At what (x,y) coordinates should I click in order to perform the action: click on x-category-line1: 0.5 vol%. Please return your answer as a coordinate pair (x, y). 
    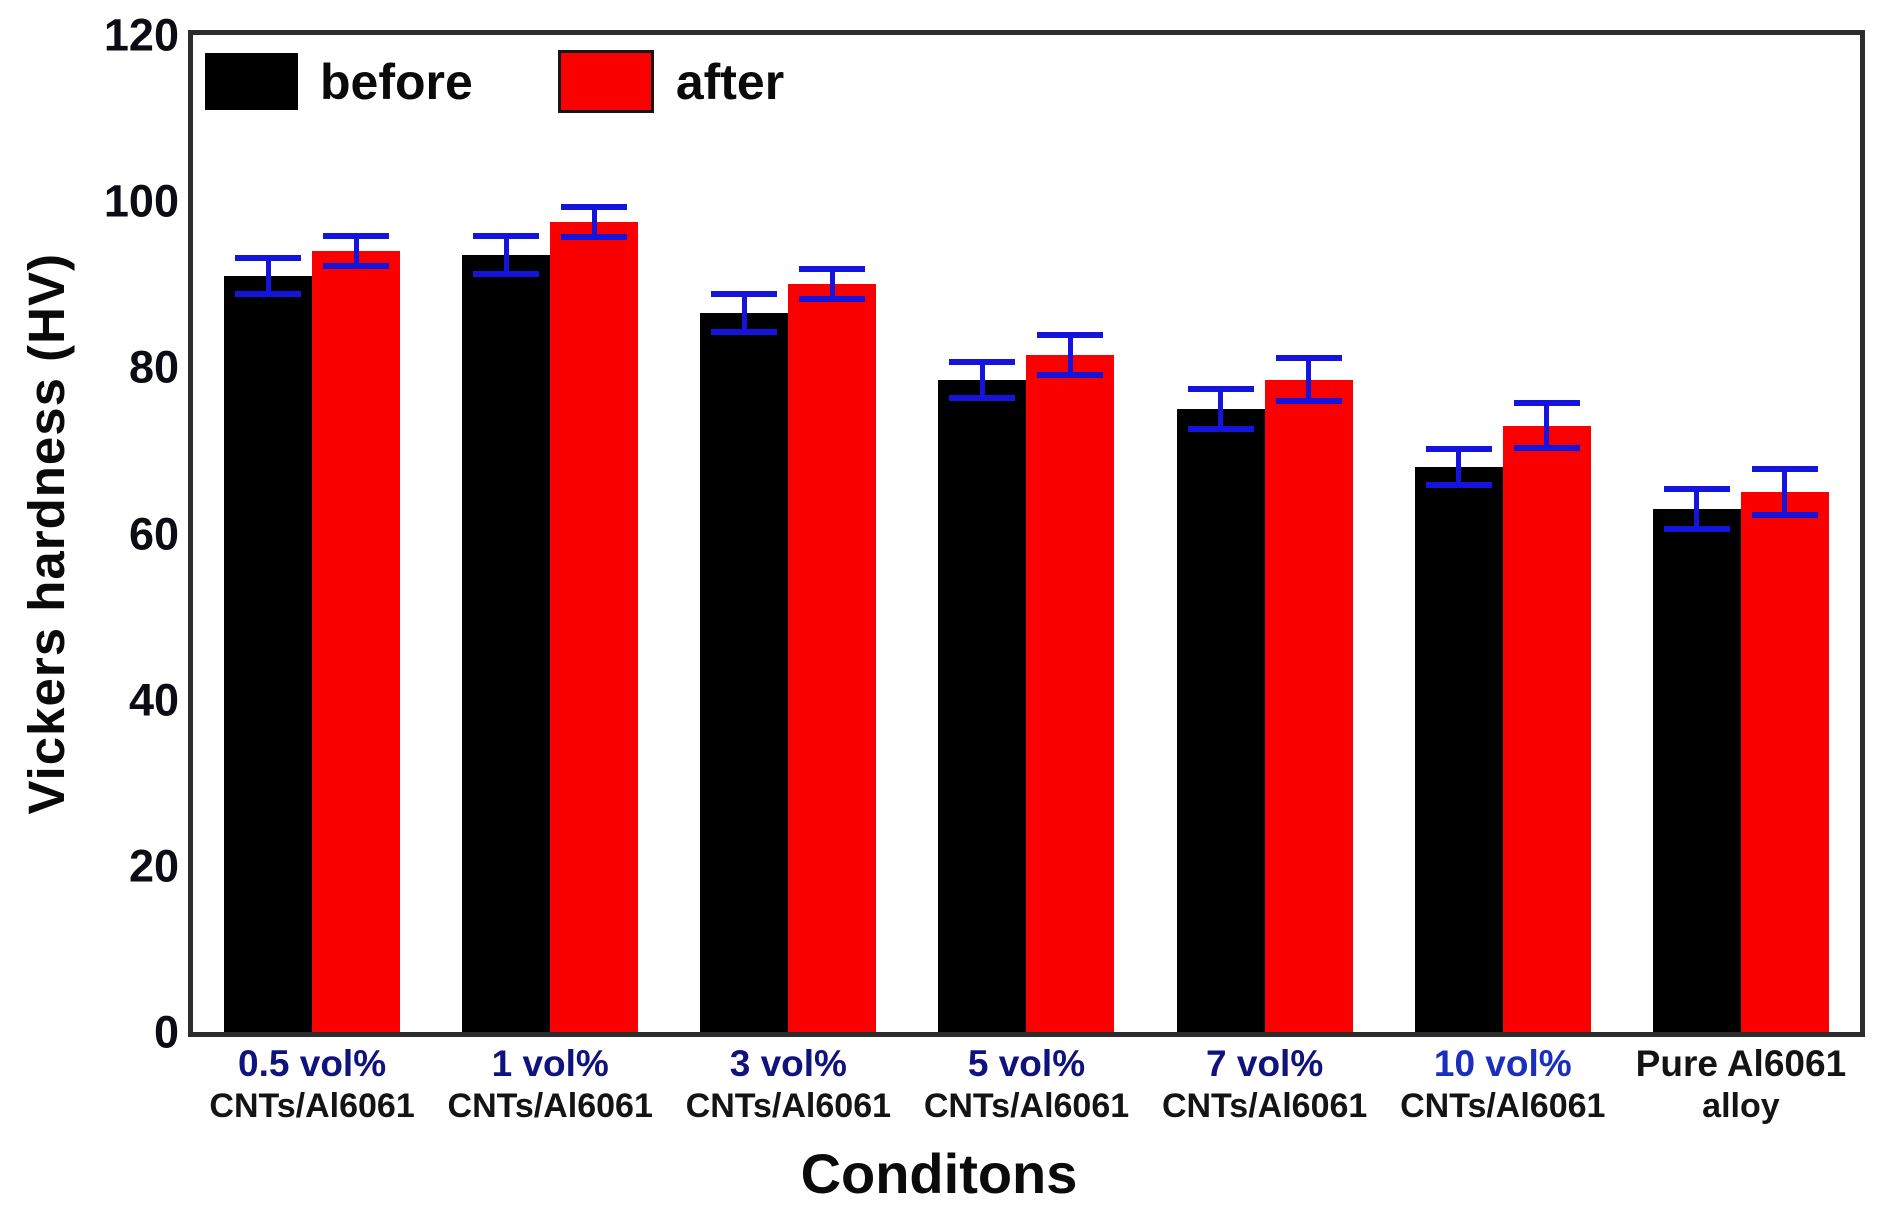
    Looking at the image, I should click on (312, 1063).